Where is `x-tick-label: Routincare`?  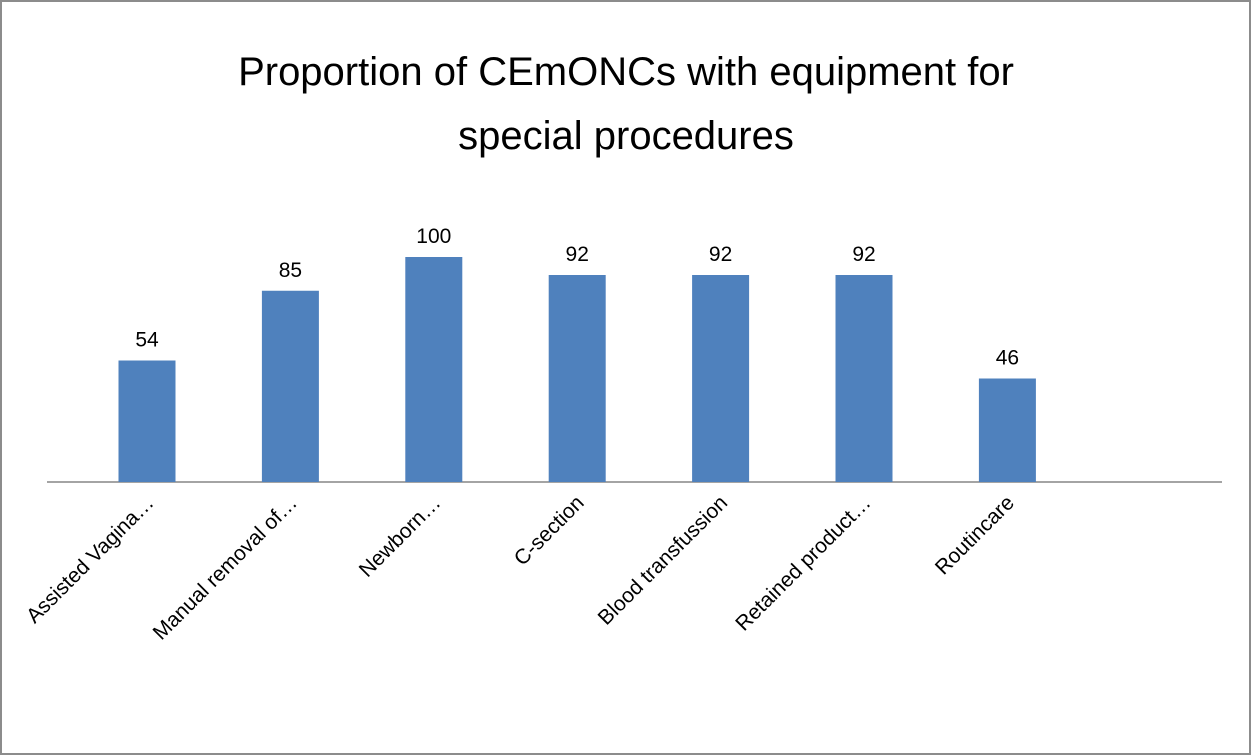
x-tick-label: Routincare is located at coordinates (975, 535).